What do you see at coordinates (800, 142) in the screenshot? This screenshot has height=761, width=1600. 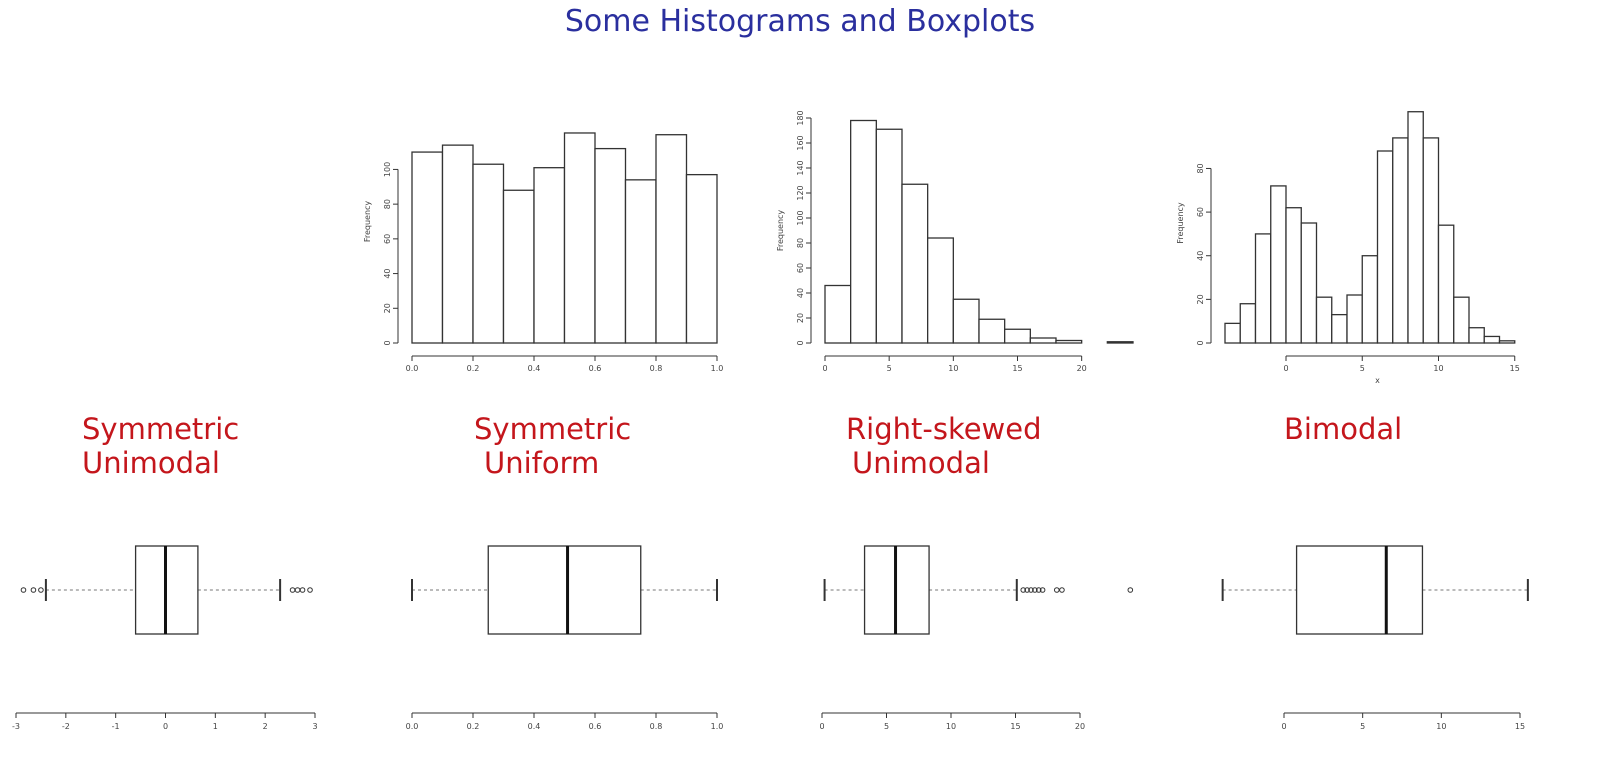 I see `y-tick-label: 160` at bounding box center [800, 142].